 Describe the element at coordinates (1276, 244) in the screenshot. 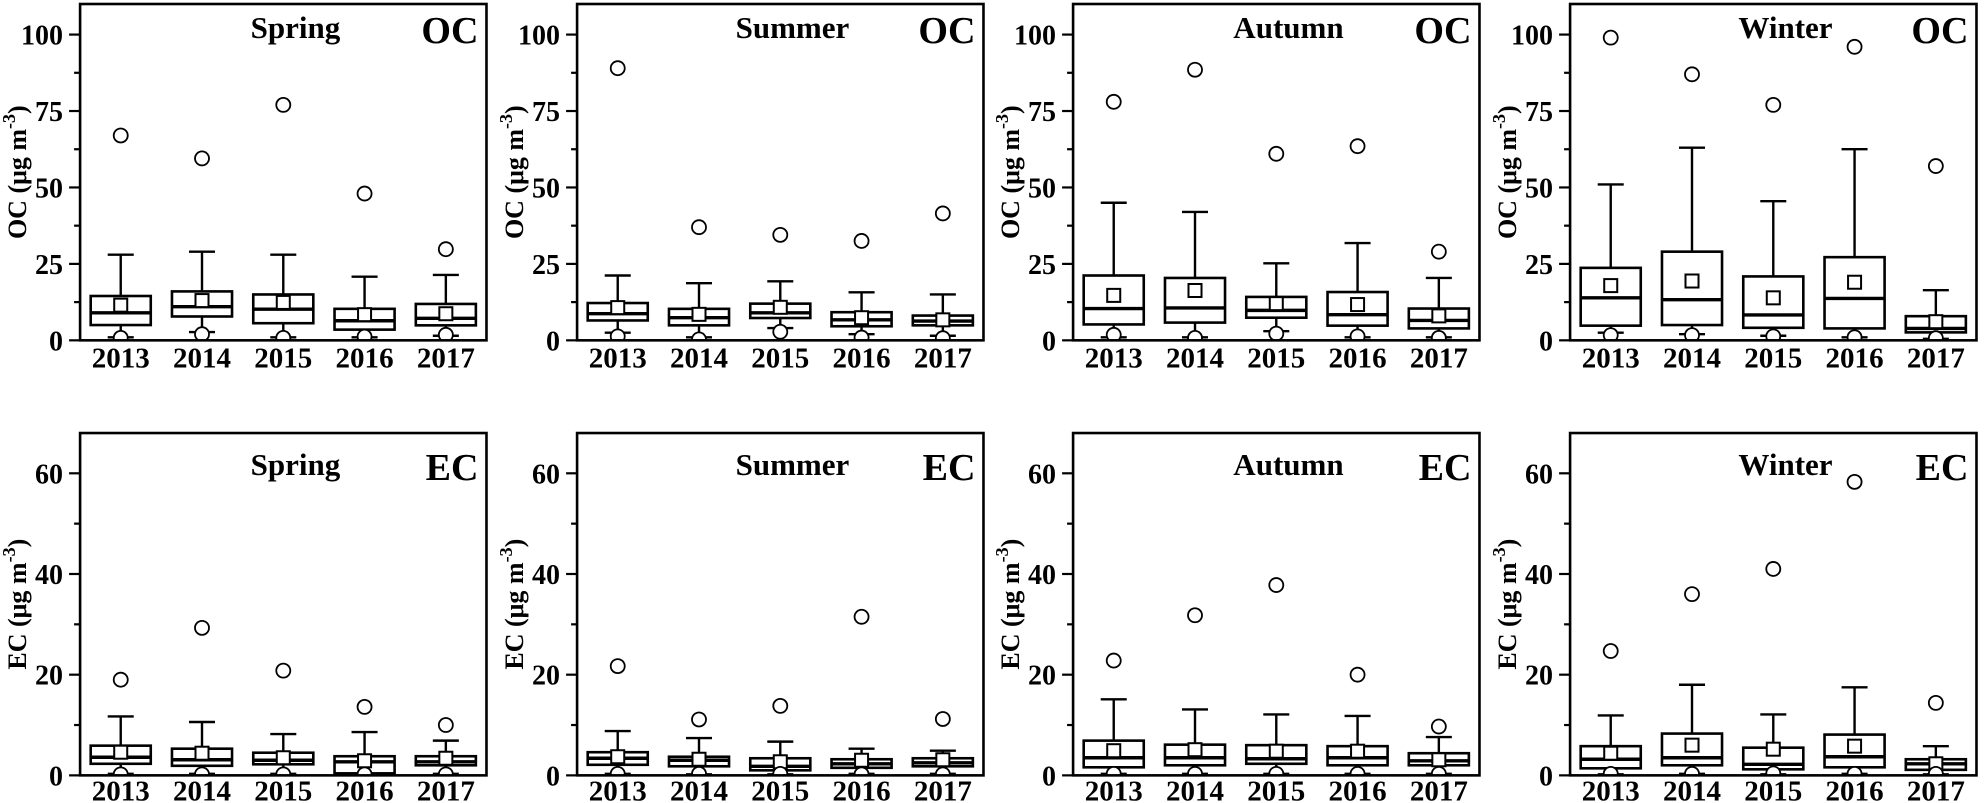

I see `box-oc-autumn-2015` at that location.